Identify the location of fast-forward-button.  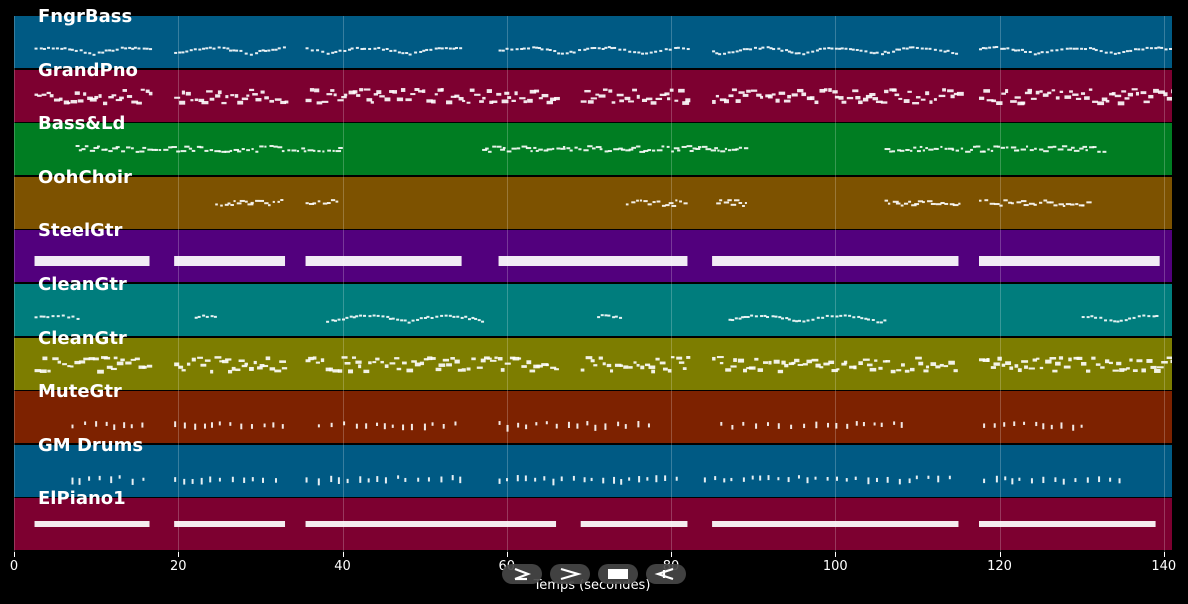
(570, 574).